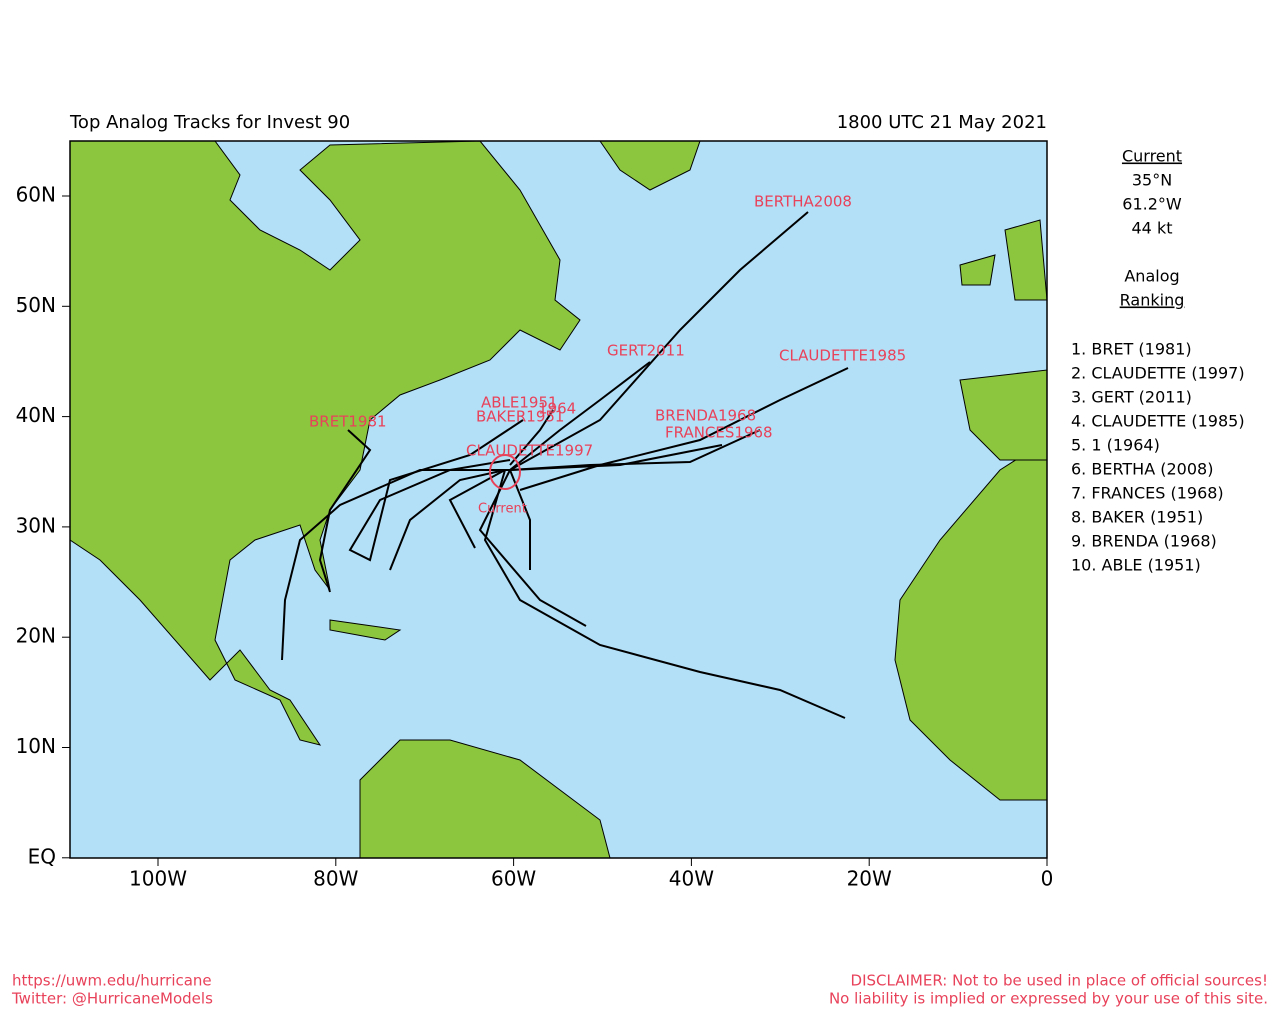 This screenshot has width=1280, height=1024. Describe the element at coordinates (1047, 879) in the screenshot. I see `lon-label: 0` at that location.